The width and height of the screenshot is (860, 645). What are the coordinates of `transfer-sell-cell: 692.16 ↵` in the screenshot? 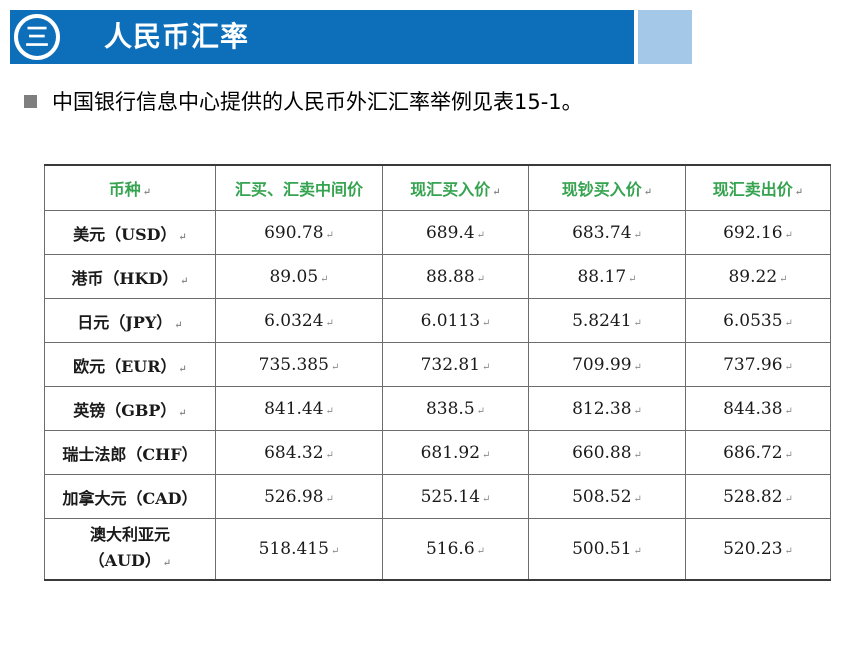 It's located at (758, 232).